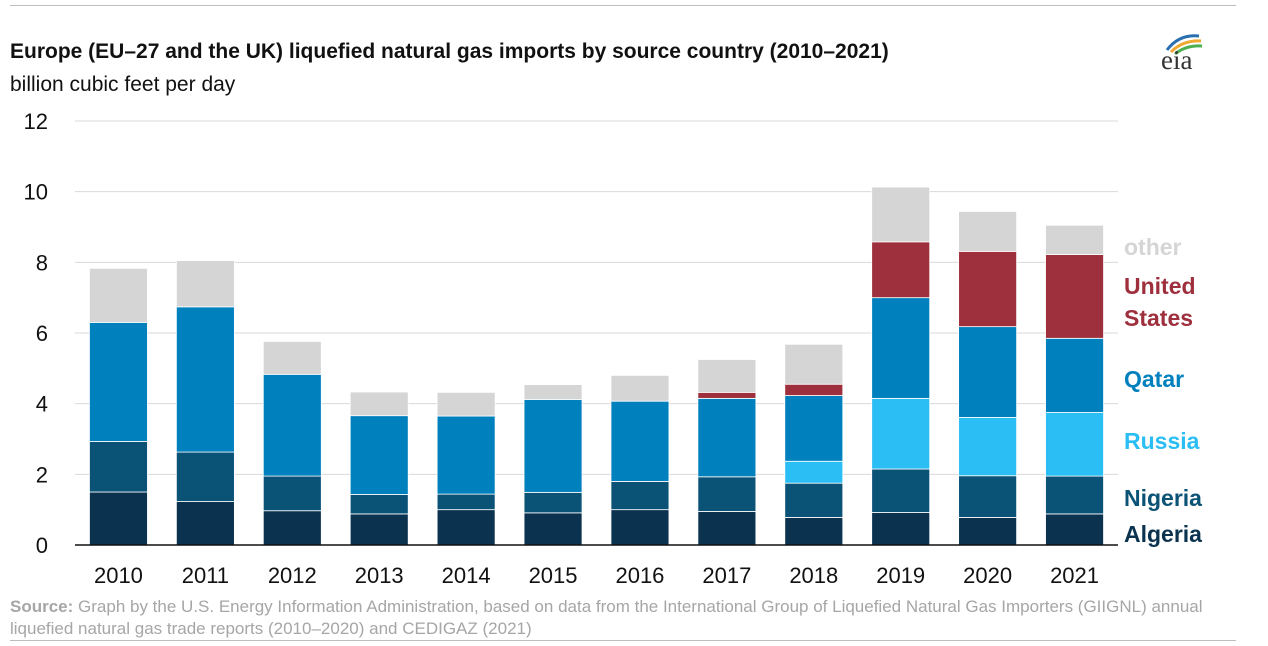 This screenshot has height=646, width=1268. What do you see at coordinates (623, 640) in the screenshot?
I see `bottom-rule` at bounding box center [623, 640].